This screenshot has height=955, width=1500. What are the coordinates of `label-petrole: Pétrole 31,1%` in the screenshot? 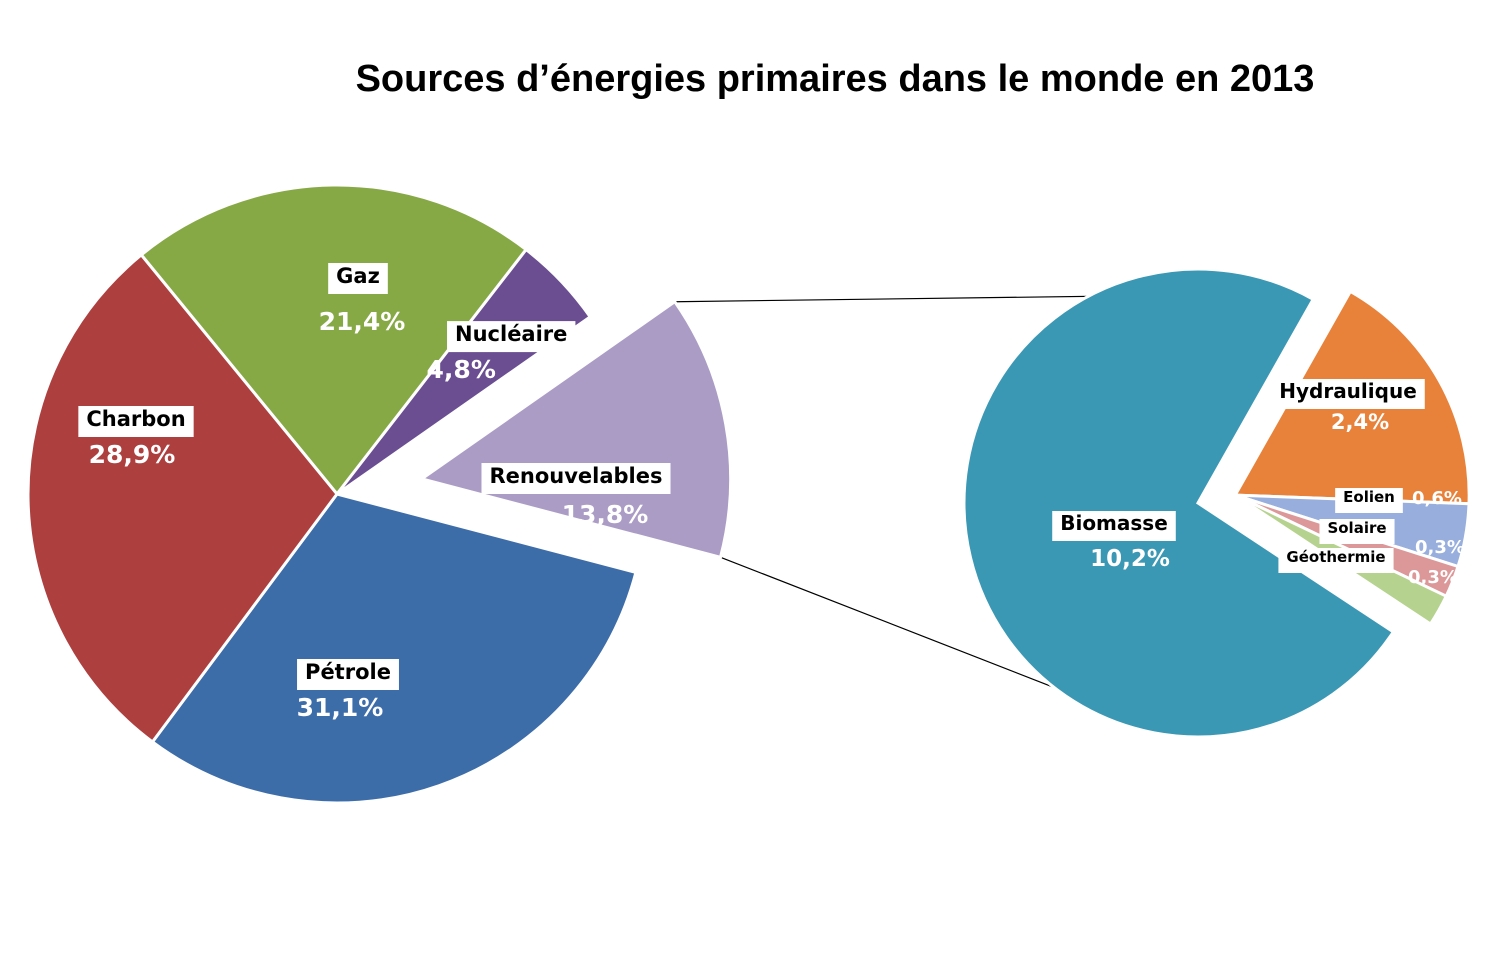 It's located at (348, 690).